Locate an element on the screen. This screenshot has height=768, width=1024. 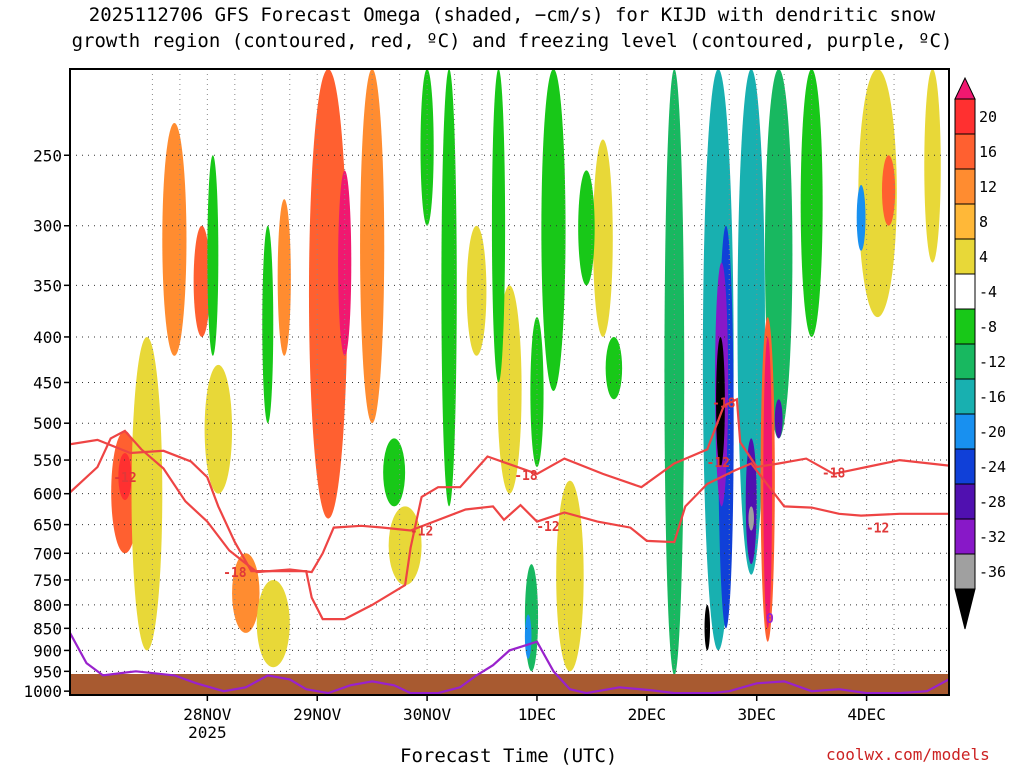
y-tick-label: 550 is located at coordinates (47, 460).